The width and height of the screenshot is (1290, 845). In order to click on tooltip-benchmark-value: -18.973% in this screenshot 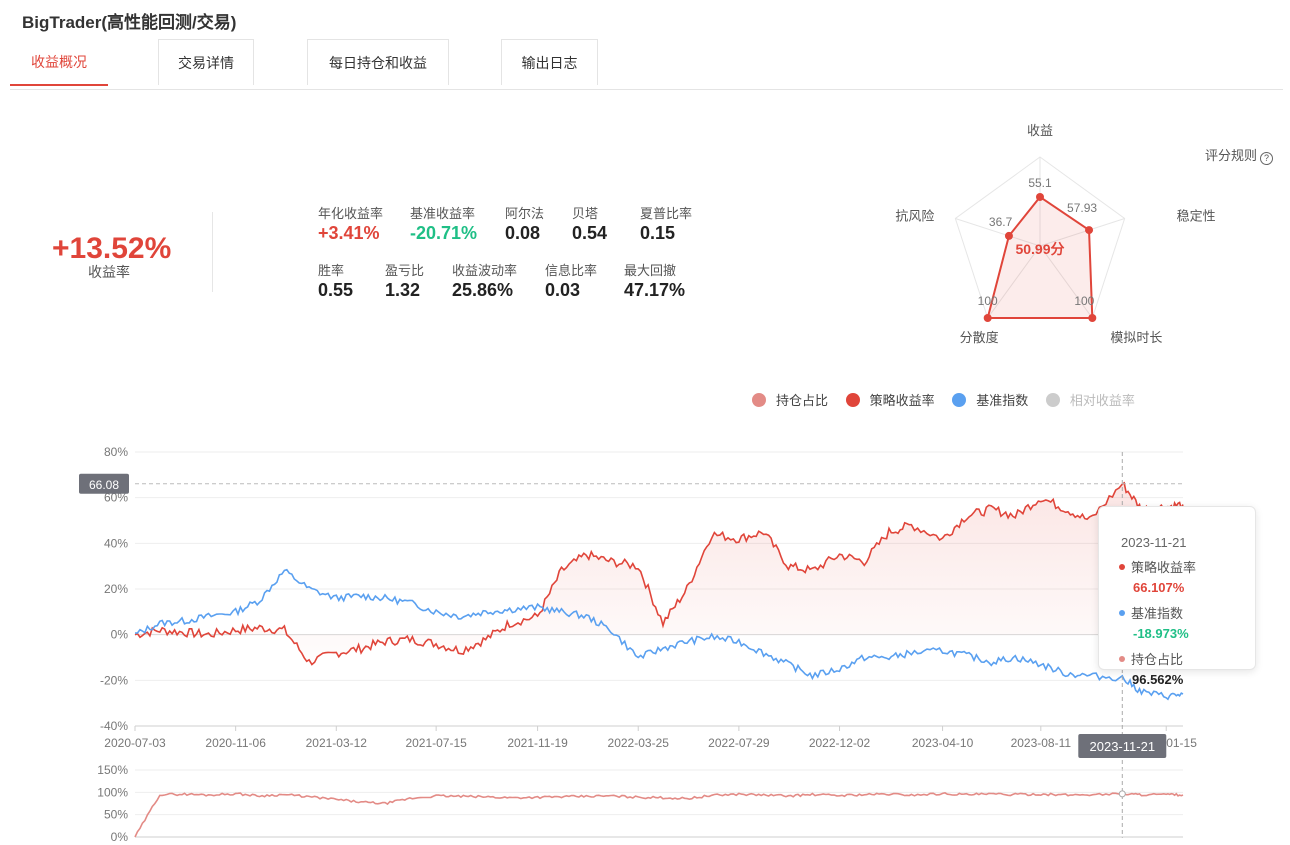, I will do `click(1161, 633)`.